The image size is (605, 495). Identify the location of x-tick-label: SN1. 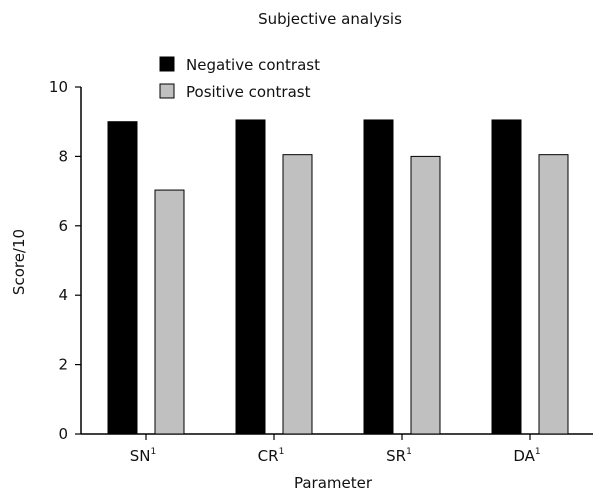
(143, 456).